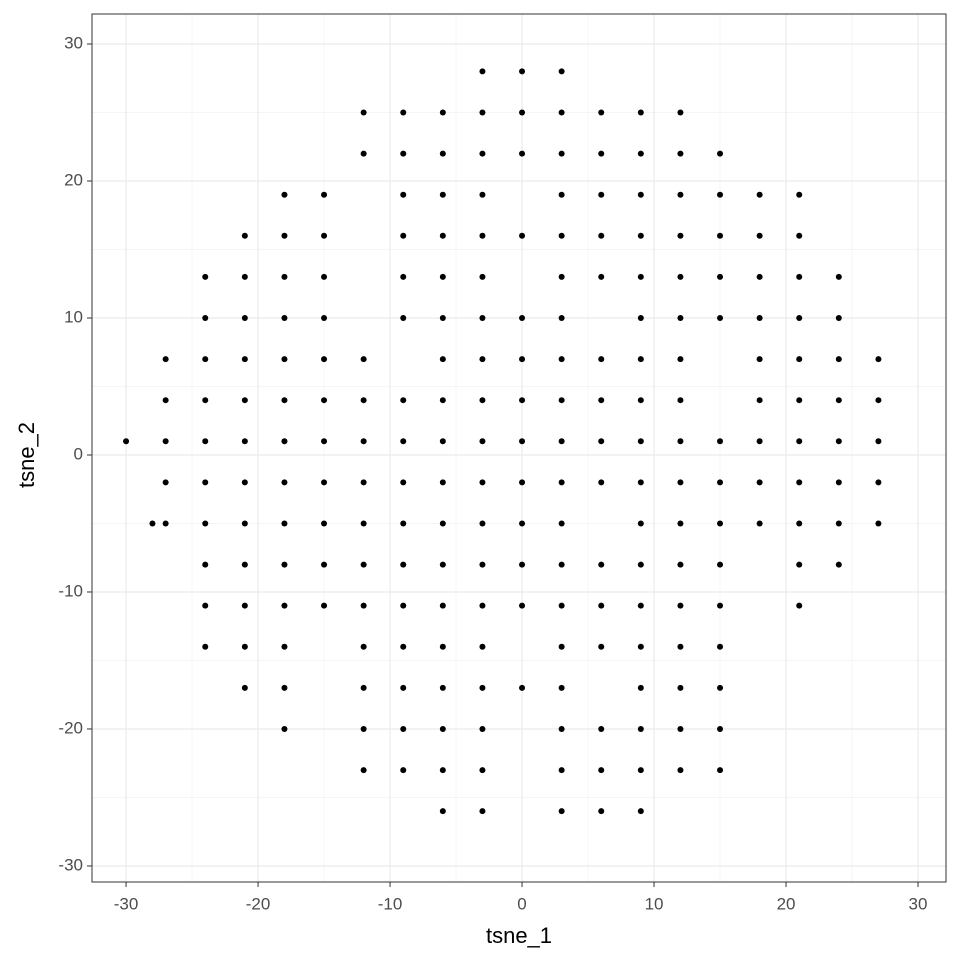 This screenshot has height=960, width=960. What do you see at coordinates (70, 590) in the screenshot?
I see `y-tick-label: -10` at bounding box center [70, 590].